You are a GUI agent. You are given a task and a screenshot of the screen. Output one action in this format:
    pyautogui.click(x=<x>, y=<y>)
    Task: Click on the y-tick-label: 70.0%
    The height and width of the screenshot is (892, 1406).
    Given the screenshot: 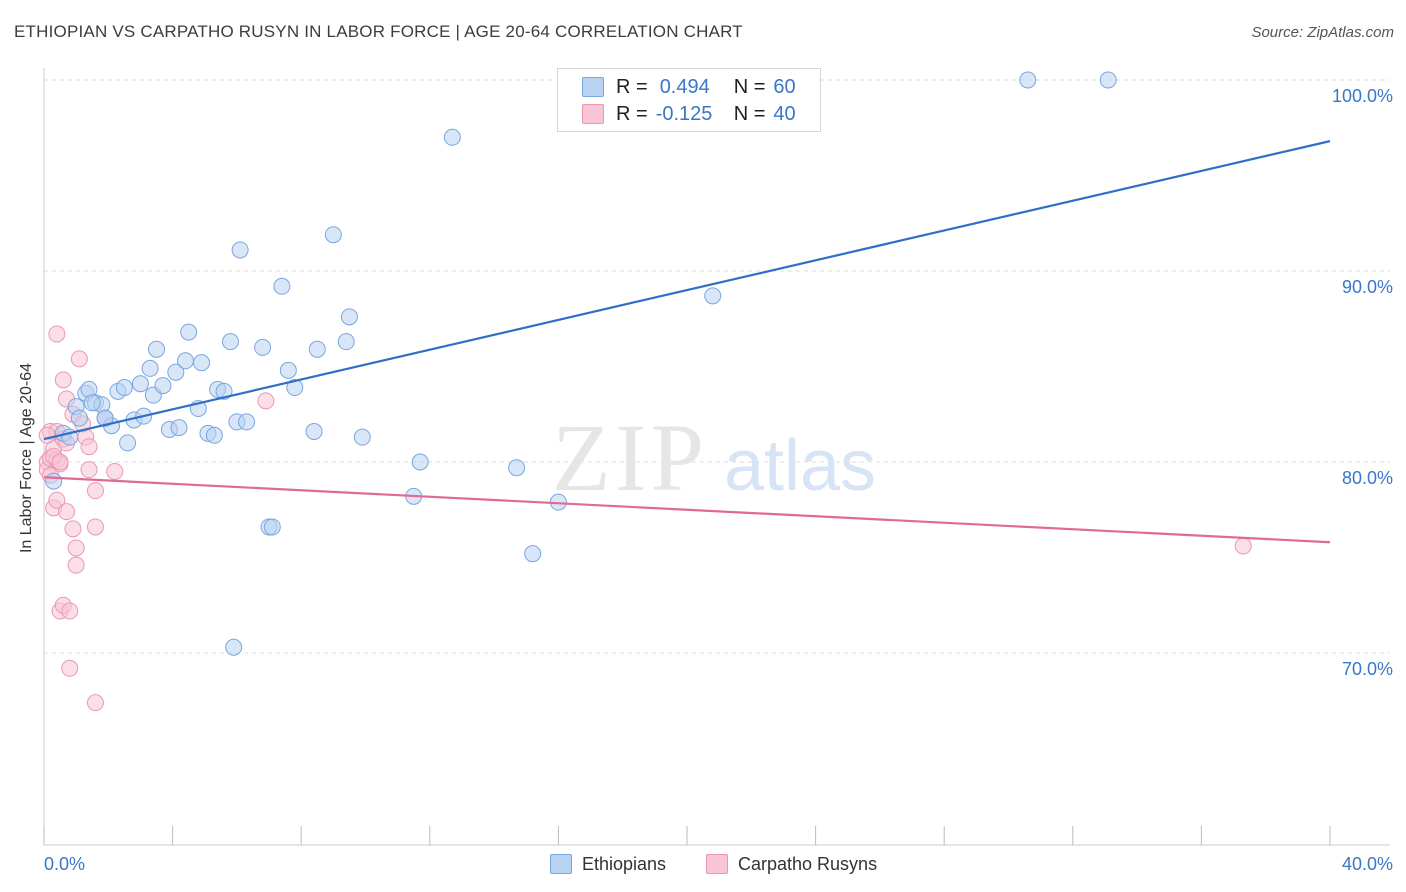 What is the action you would take?
    pyautogui.click(x=1367, y=669)
    